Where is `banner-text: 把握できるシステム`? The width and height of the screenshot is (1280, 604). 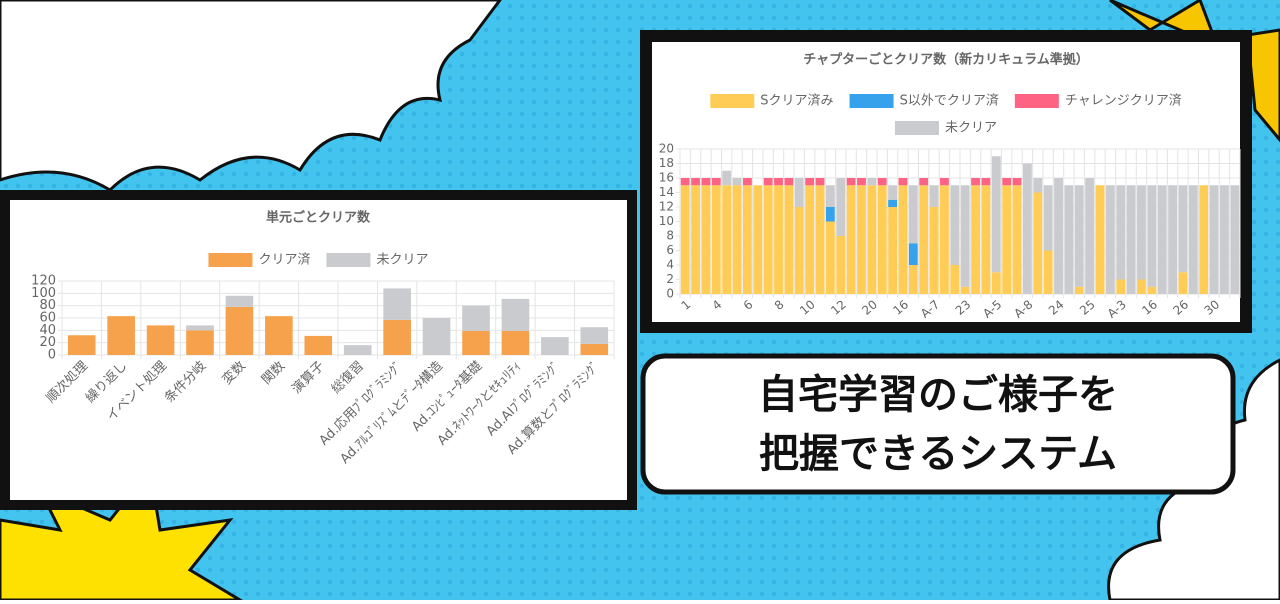
banner-text: 把握できるシステム is located at coordinates (938, 454).